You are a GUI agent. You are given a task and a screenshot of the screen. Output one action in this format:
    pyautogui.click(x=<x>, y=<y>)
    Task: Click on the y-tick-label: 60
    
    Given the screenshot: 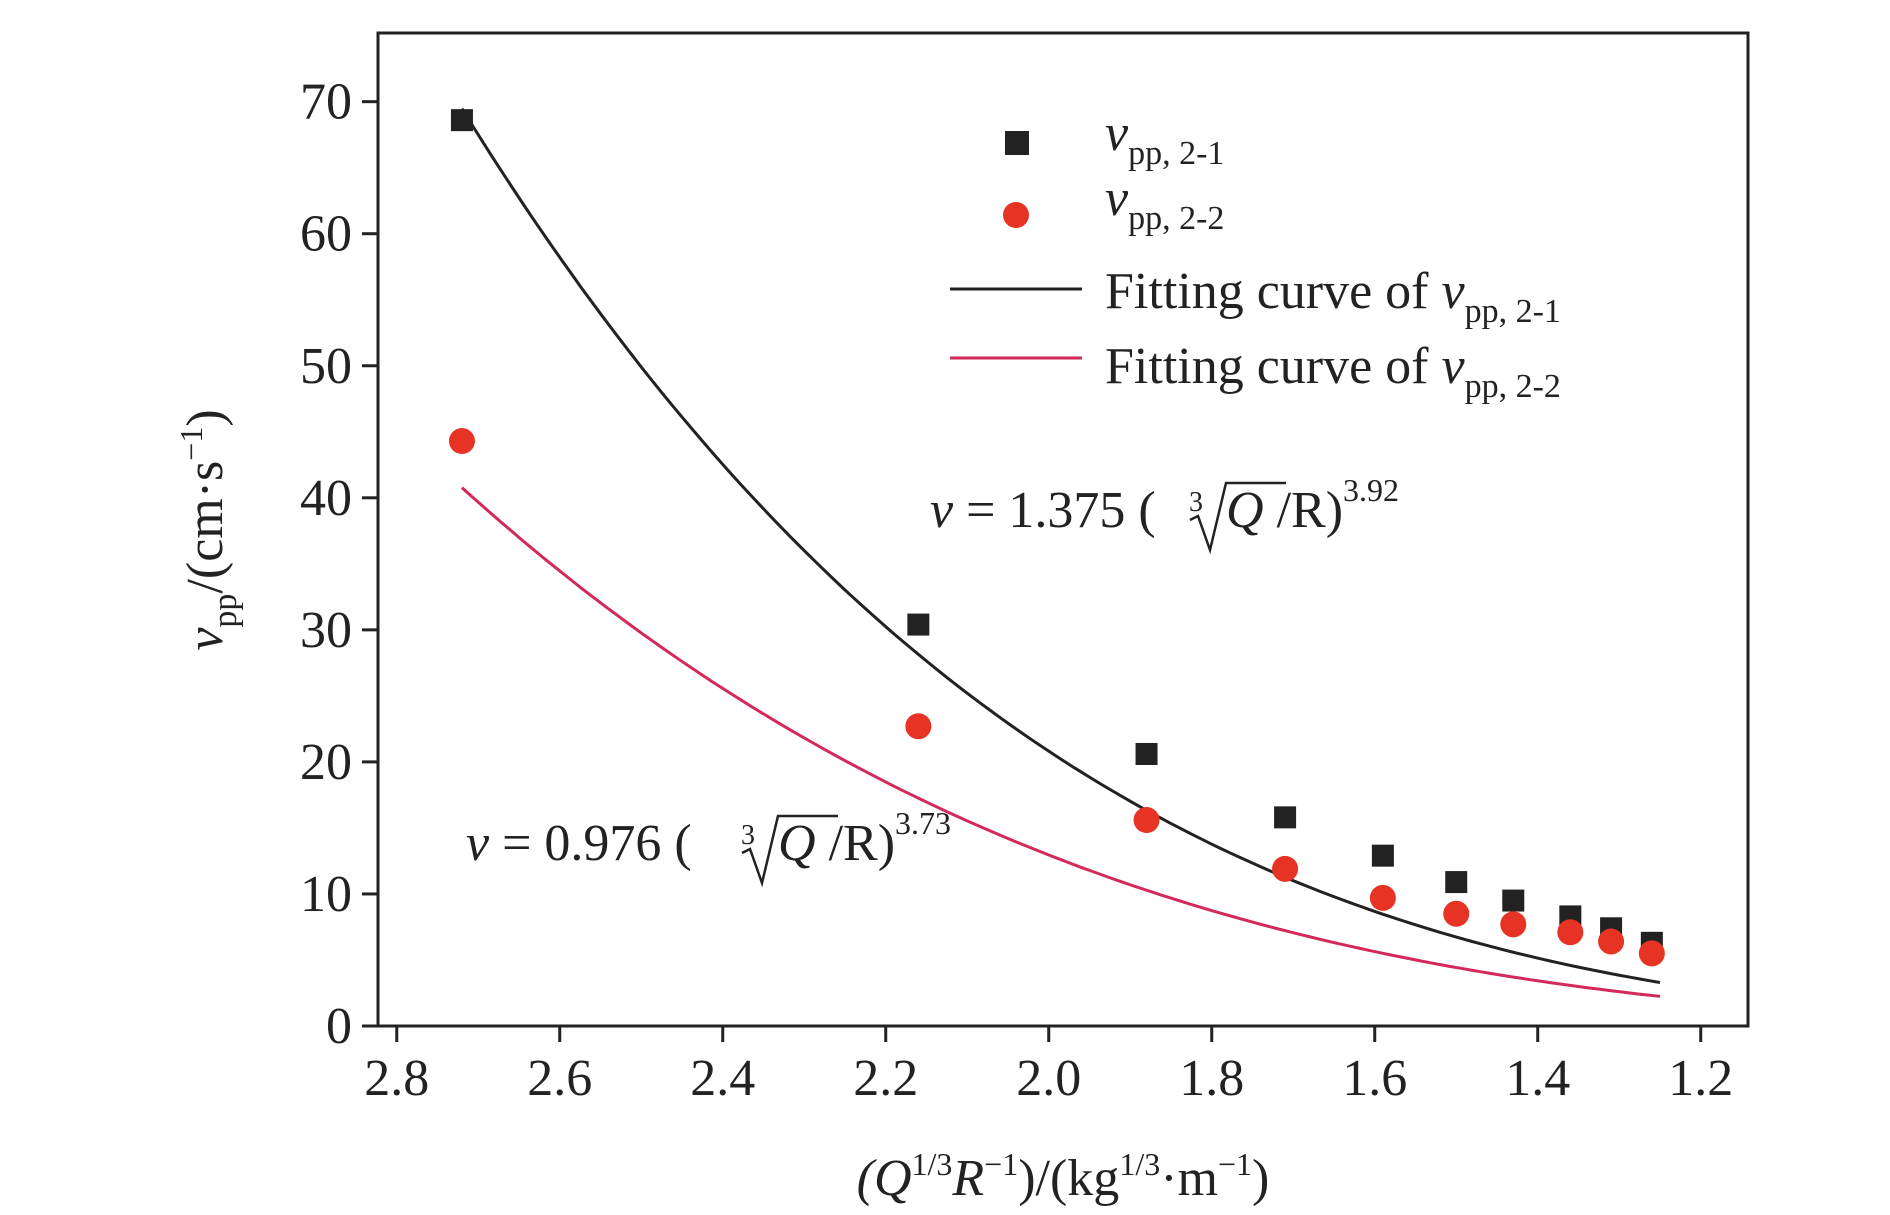 What is the action you would take?
    pyautogui.click(x=326, y=234)
    